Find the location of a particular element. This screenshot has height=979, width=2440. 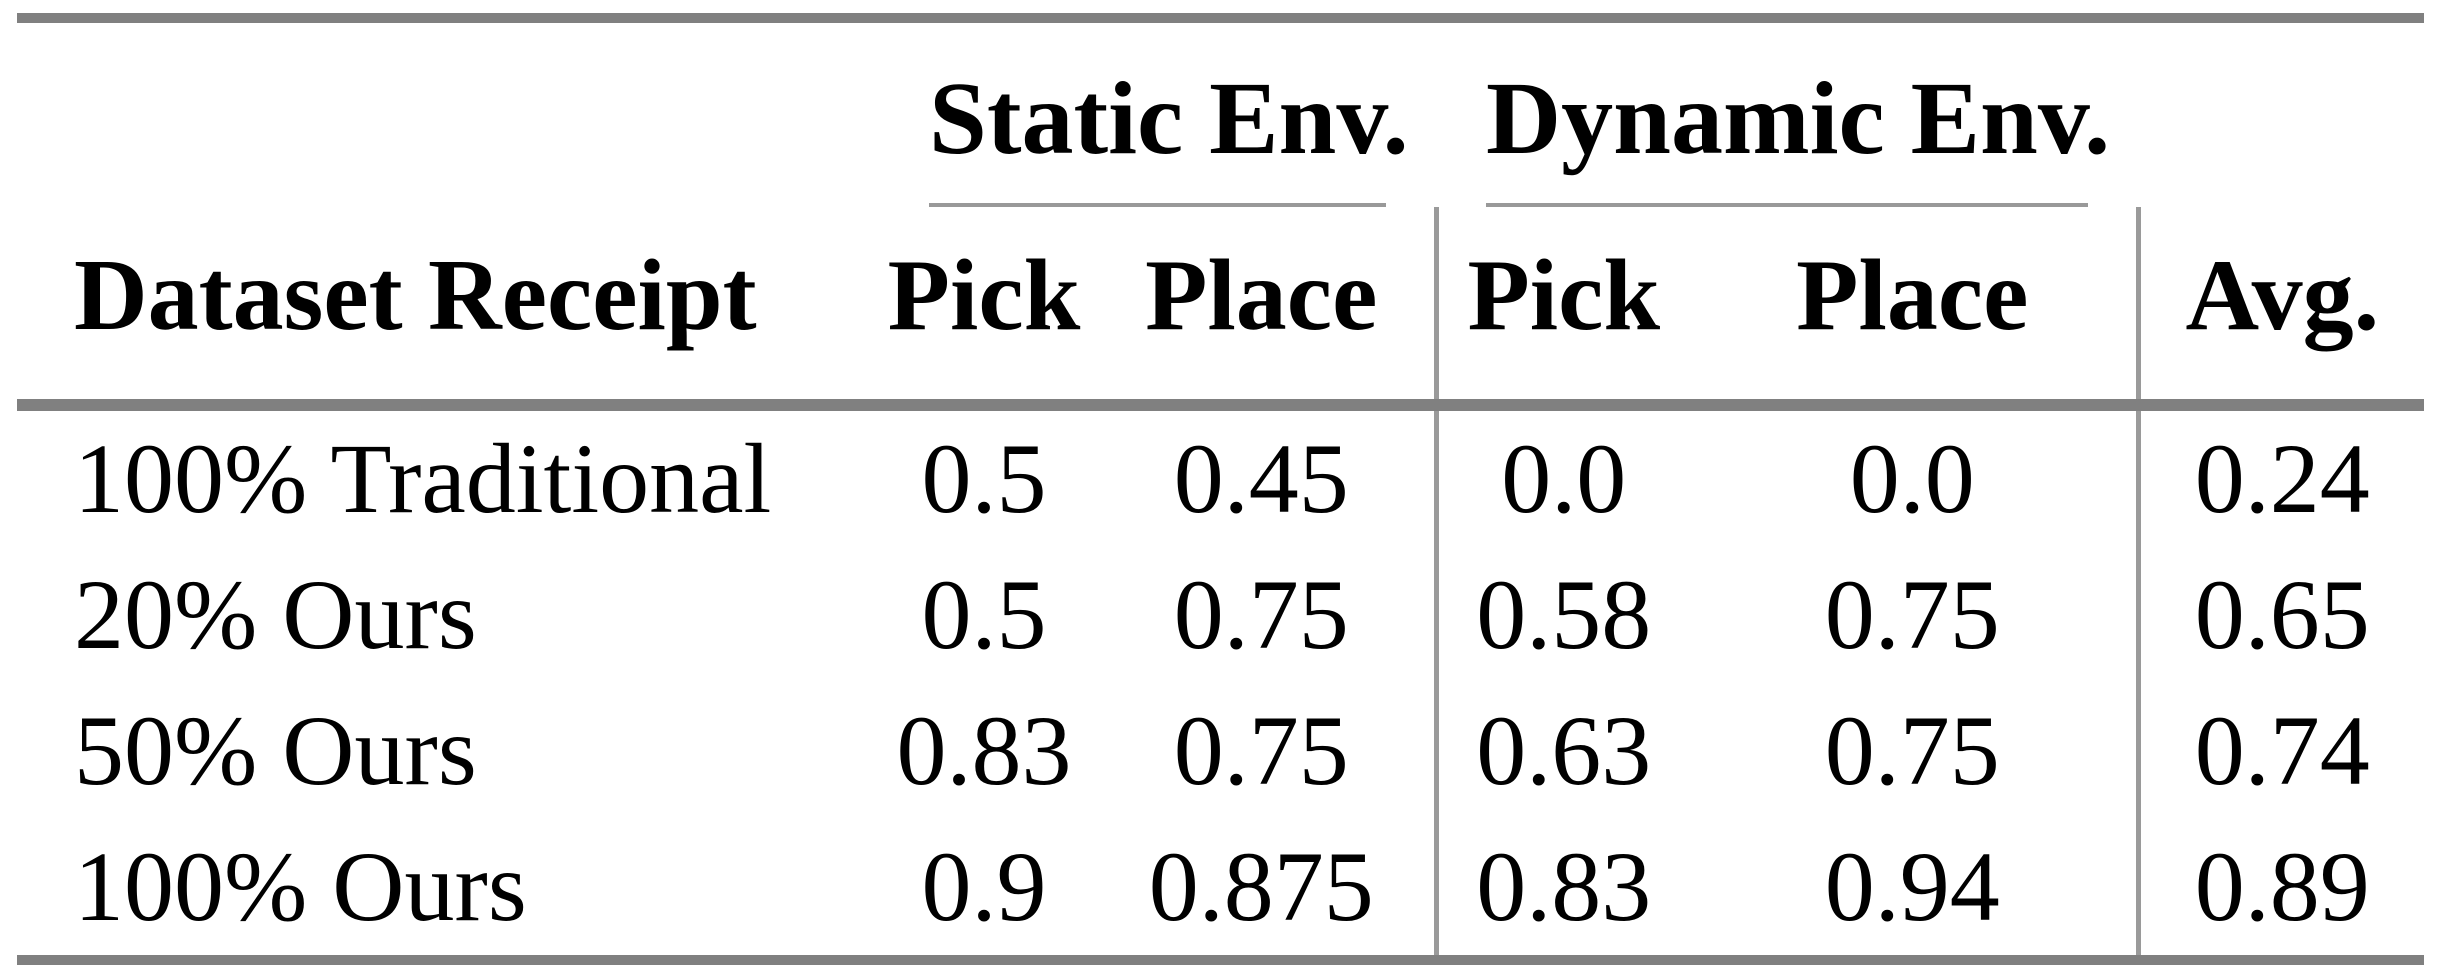

value-cell-avg: 0.74 is located at coordinates (2280, 751).